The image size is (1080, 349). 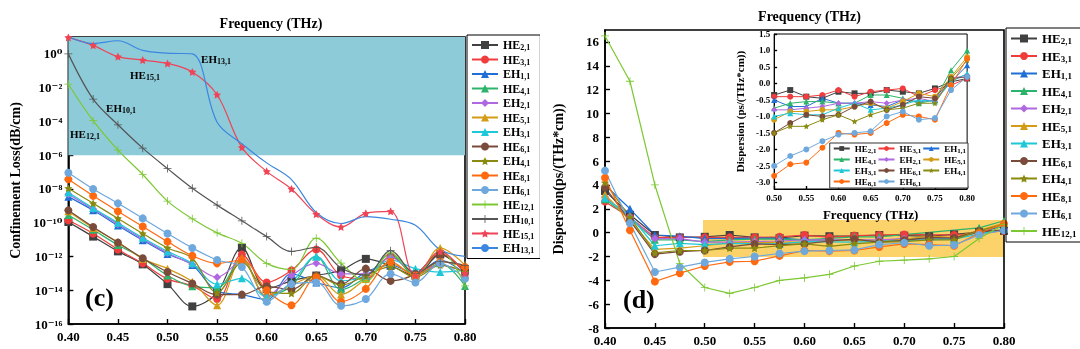 I want to click on y-tick-label: 10⁻⁴, so click(x=50, y=121).